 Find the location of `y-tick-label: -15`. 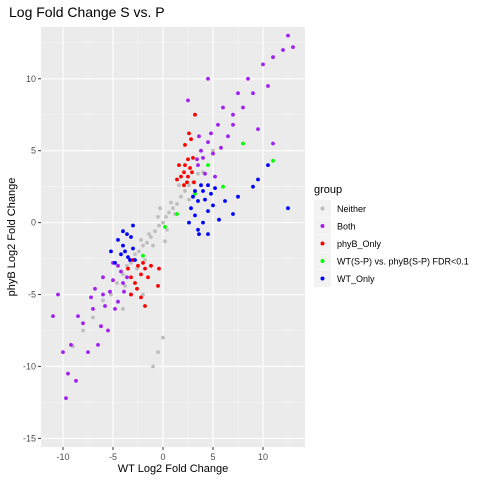

y-tick-label: -15 is located at coordinates (29, 438).